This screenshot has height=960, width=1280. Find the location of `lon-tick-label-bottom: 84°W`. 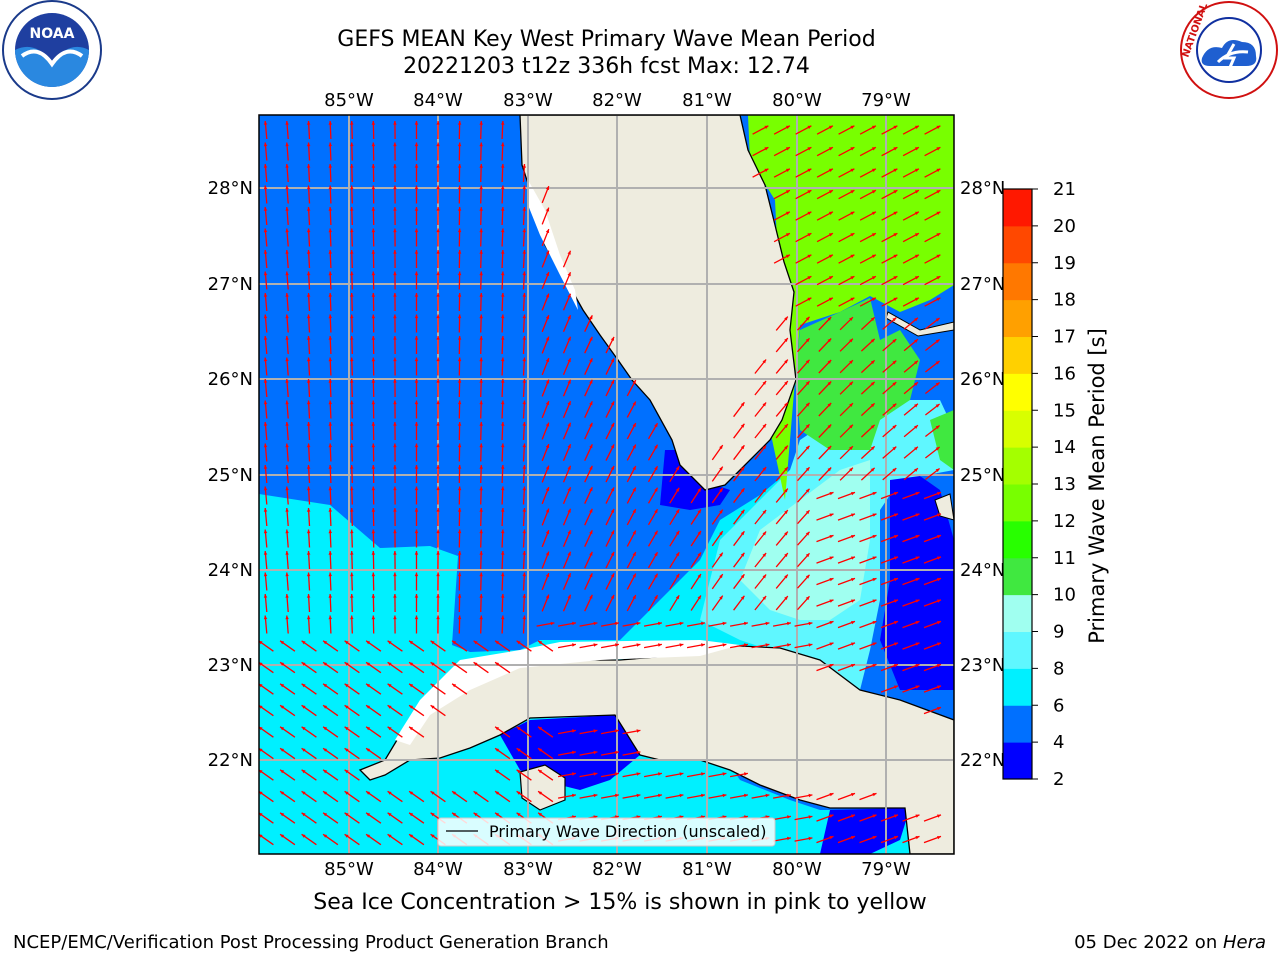

lon-tick-label-bottom: 84°W is located at coordinates (438, 869).